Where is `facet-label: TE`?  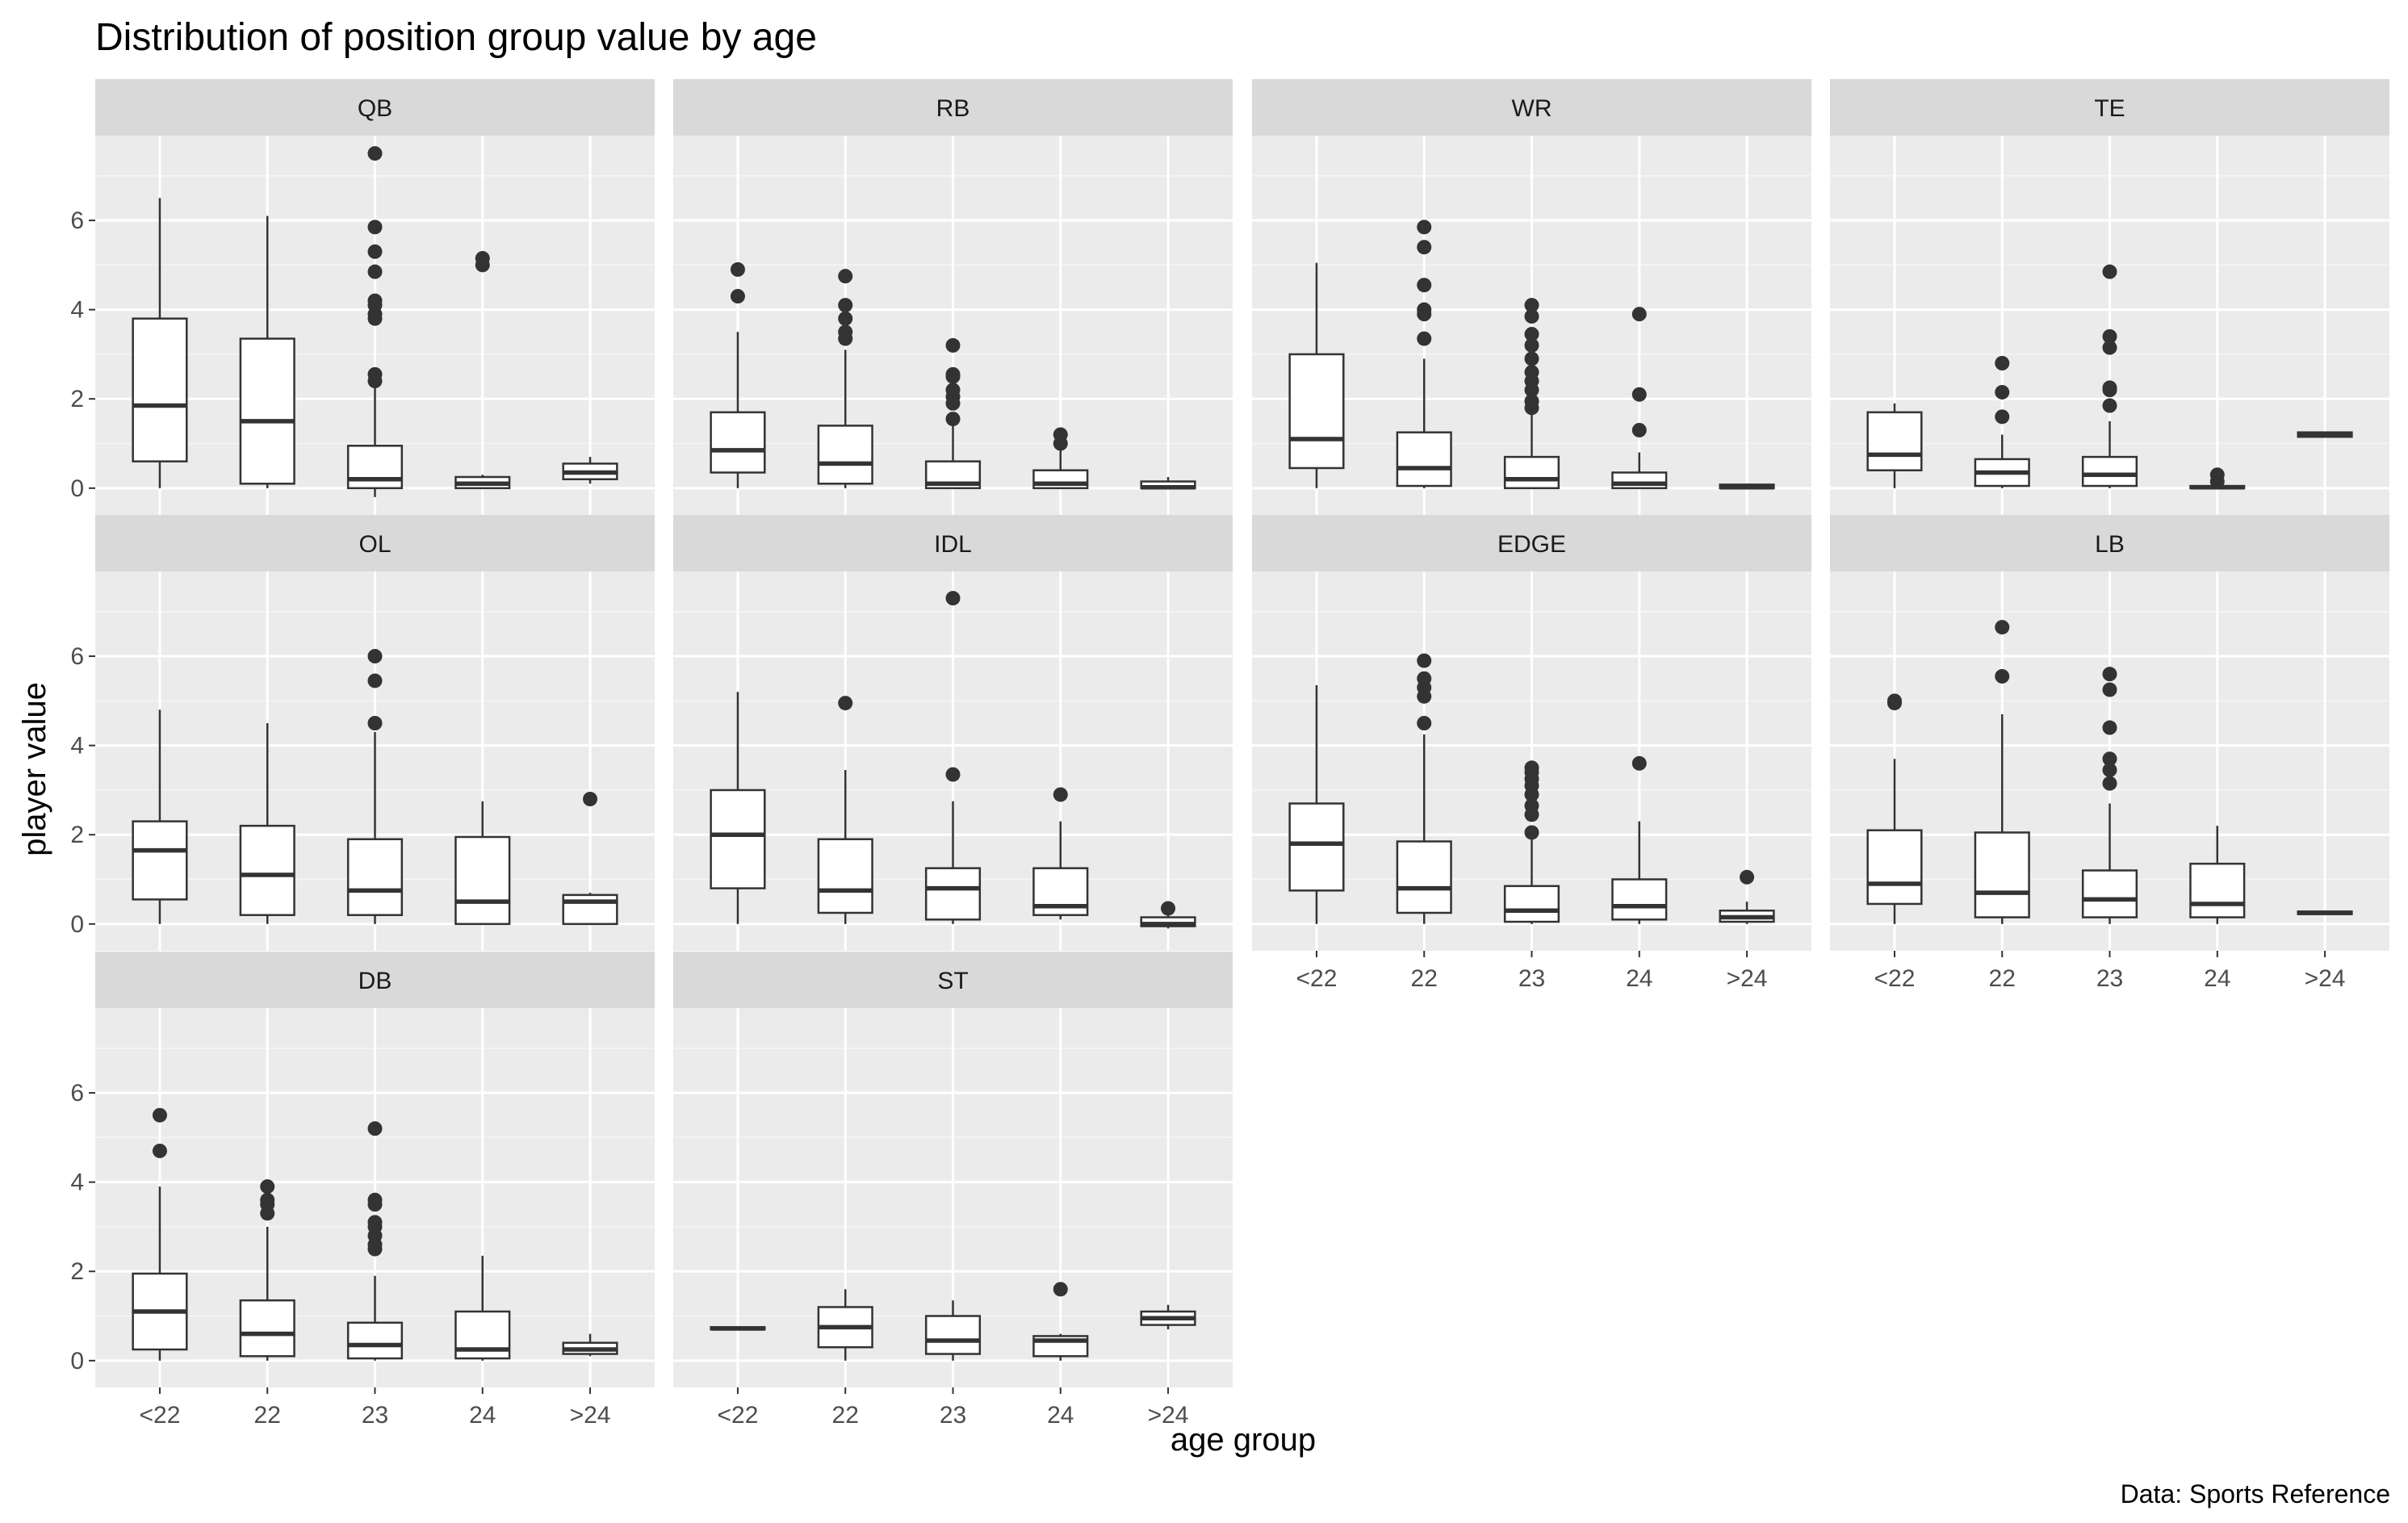
facet-label: TE is located at coordinates (2110, 108).